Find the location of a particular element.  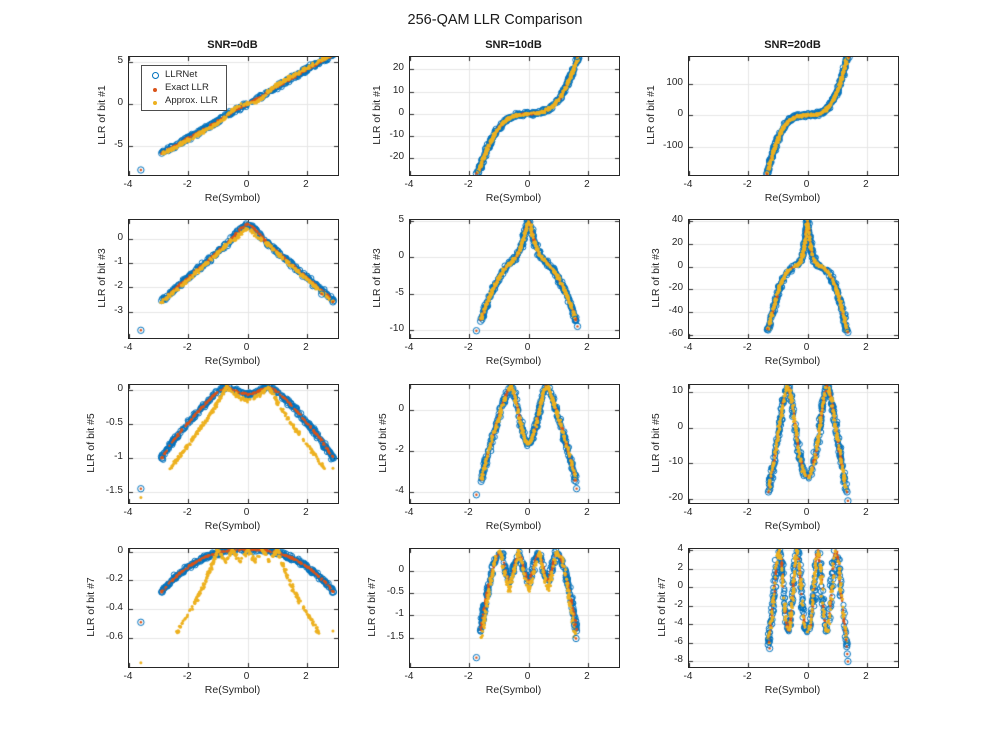

x-tick-label-bit5-snr20dB-3: 2 is located at coordinates (866, 512).